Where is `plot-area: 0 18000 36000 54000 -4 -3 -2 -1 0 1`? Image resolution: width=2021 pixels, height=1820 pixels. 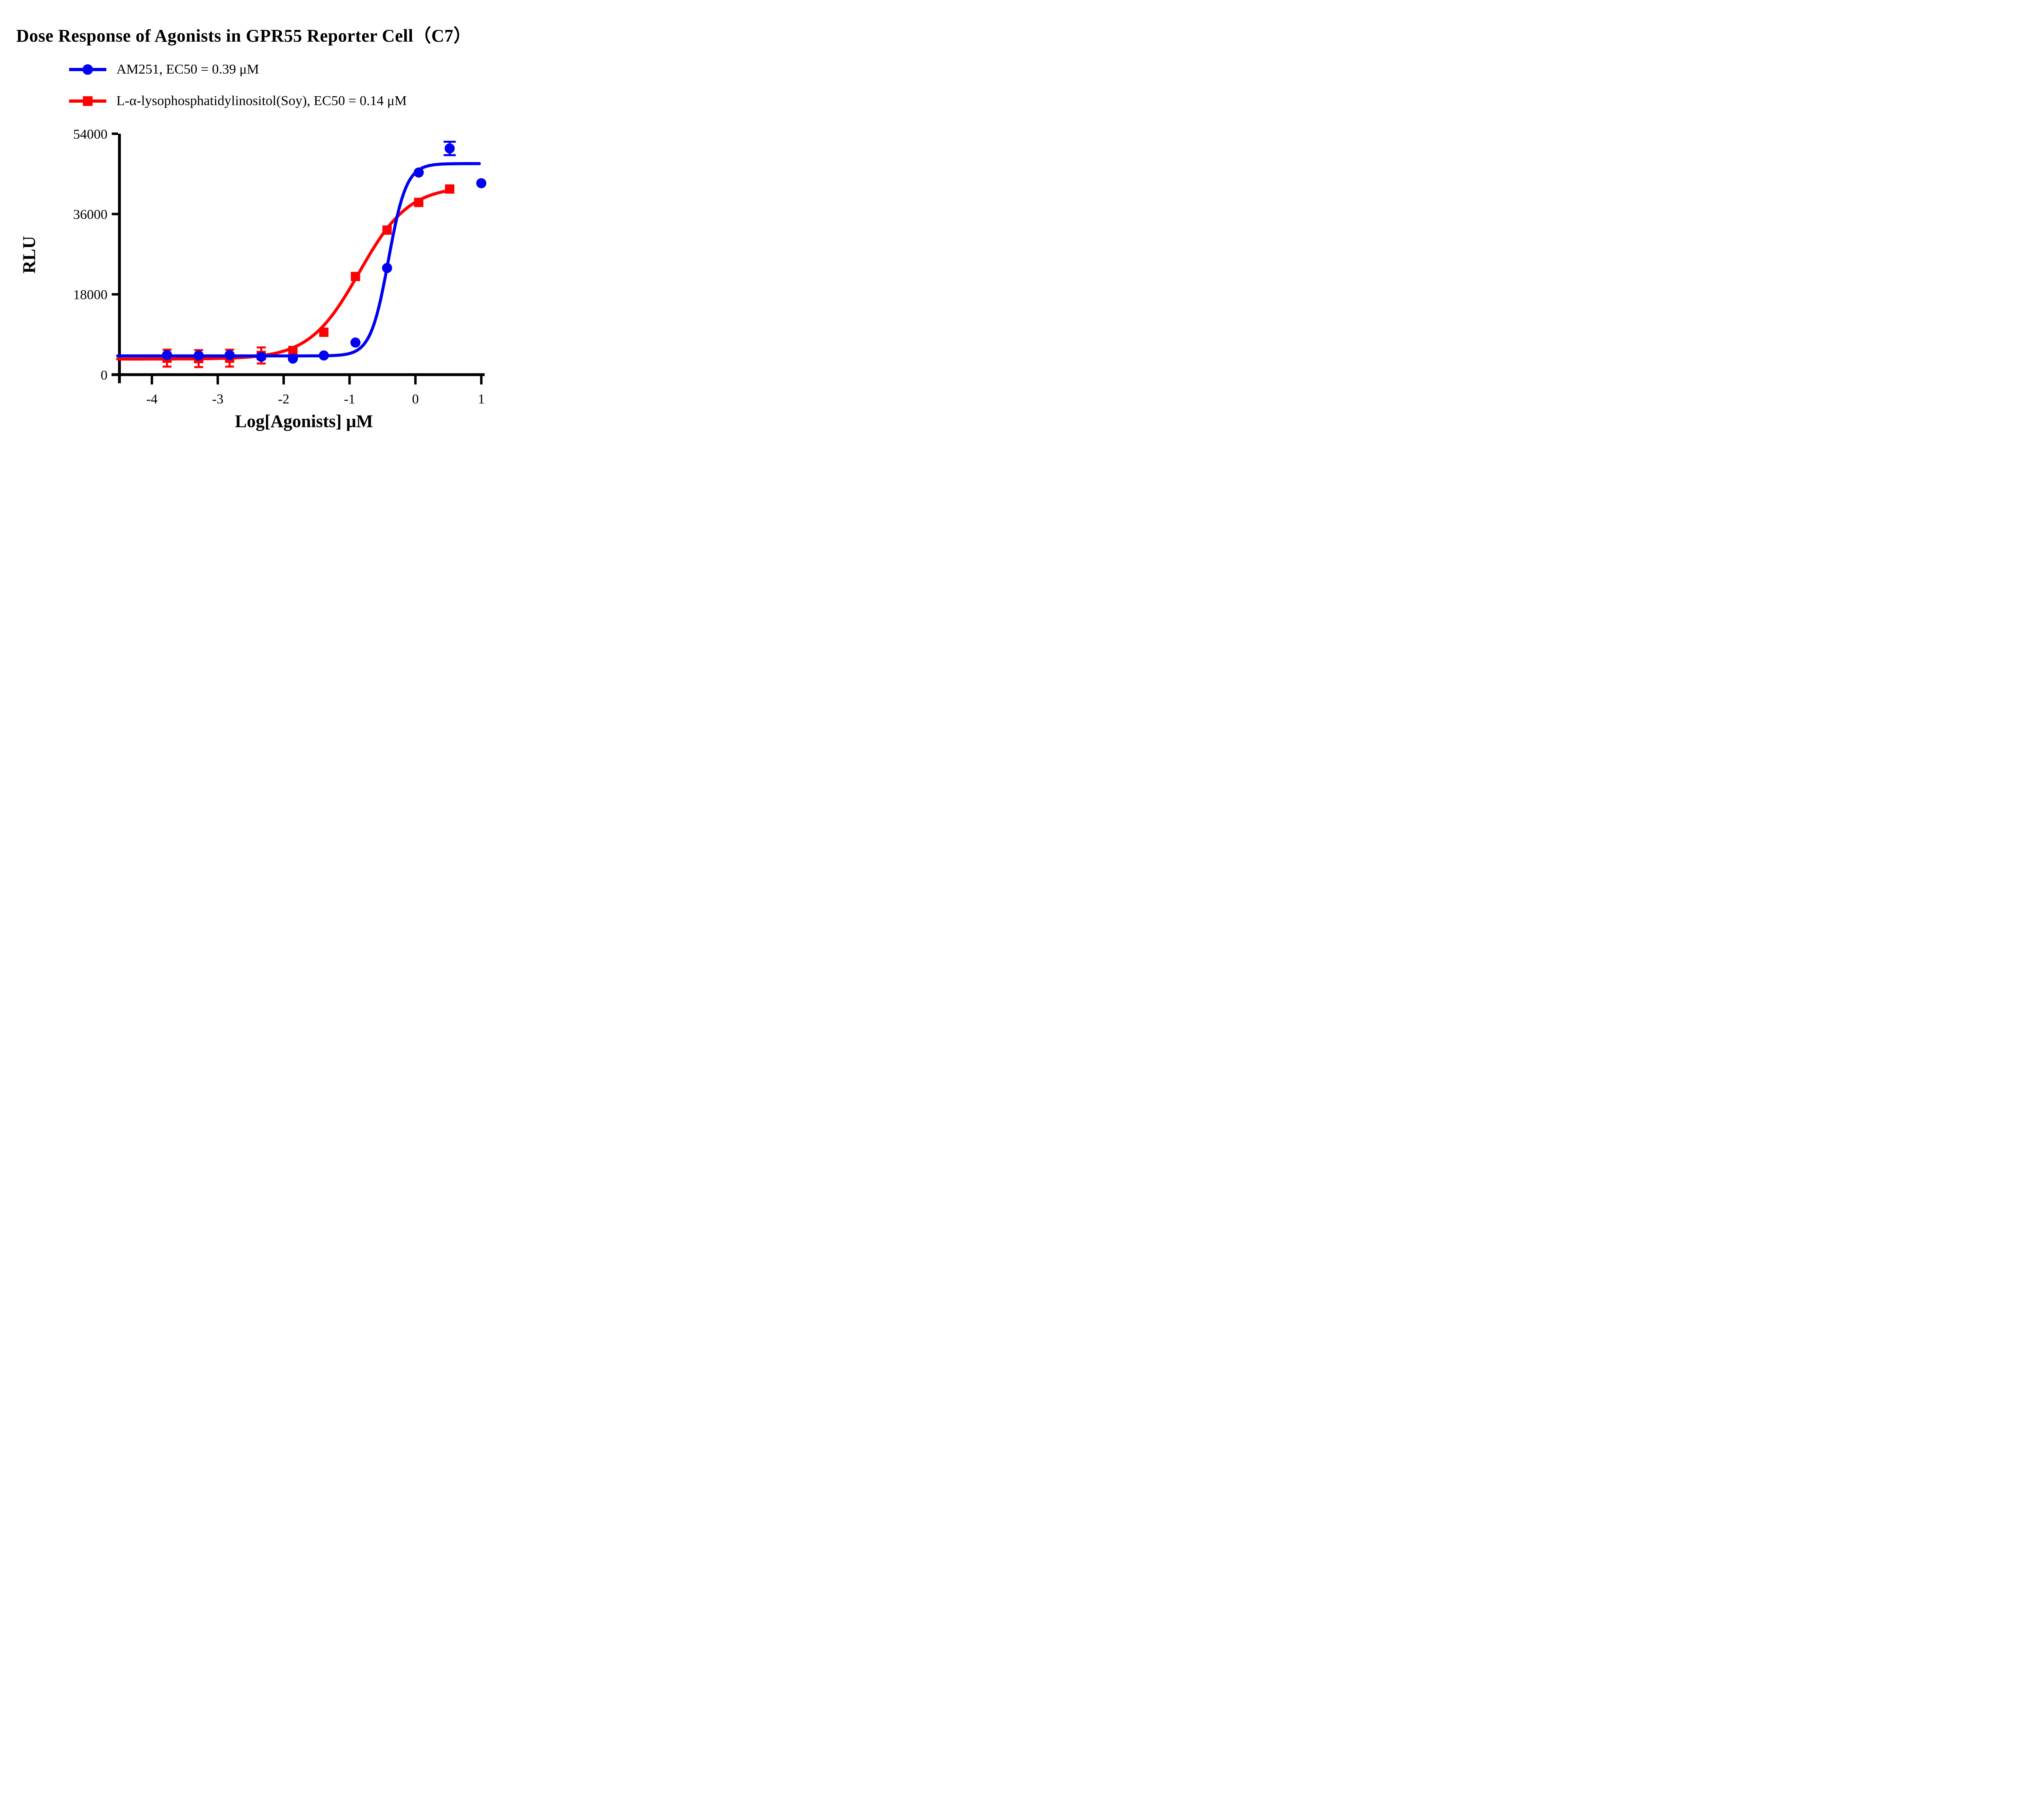
plot-area: 0 18000 36000 54000 -4 -3 -2 -1 0 1 is located at coordinates (280, 267).